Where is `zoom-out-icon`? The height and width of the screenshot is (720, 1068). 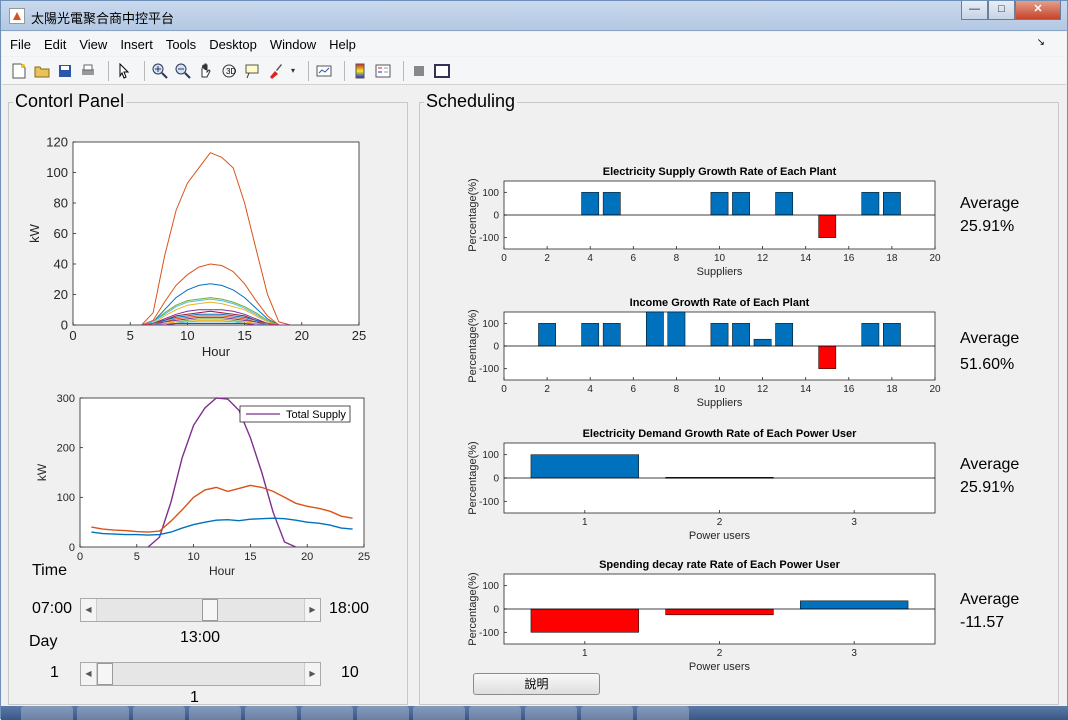
zoom-out-icon is located at coordinates (183, 71).